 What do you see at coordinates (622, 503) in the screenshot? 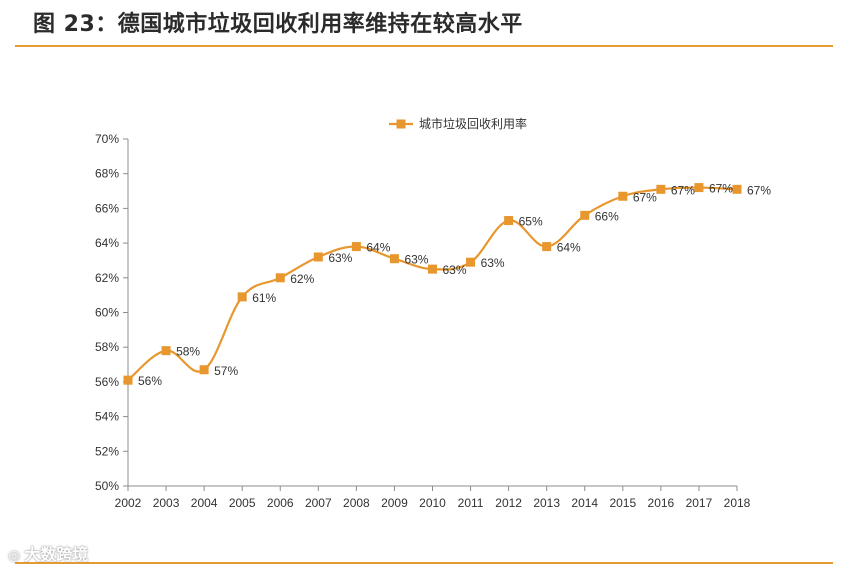
I see `x-tick-label: 2015` at bounding box center [622, 503].